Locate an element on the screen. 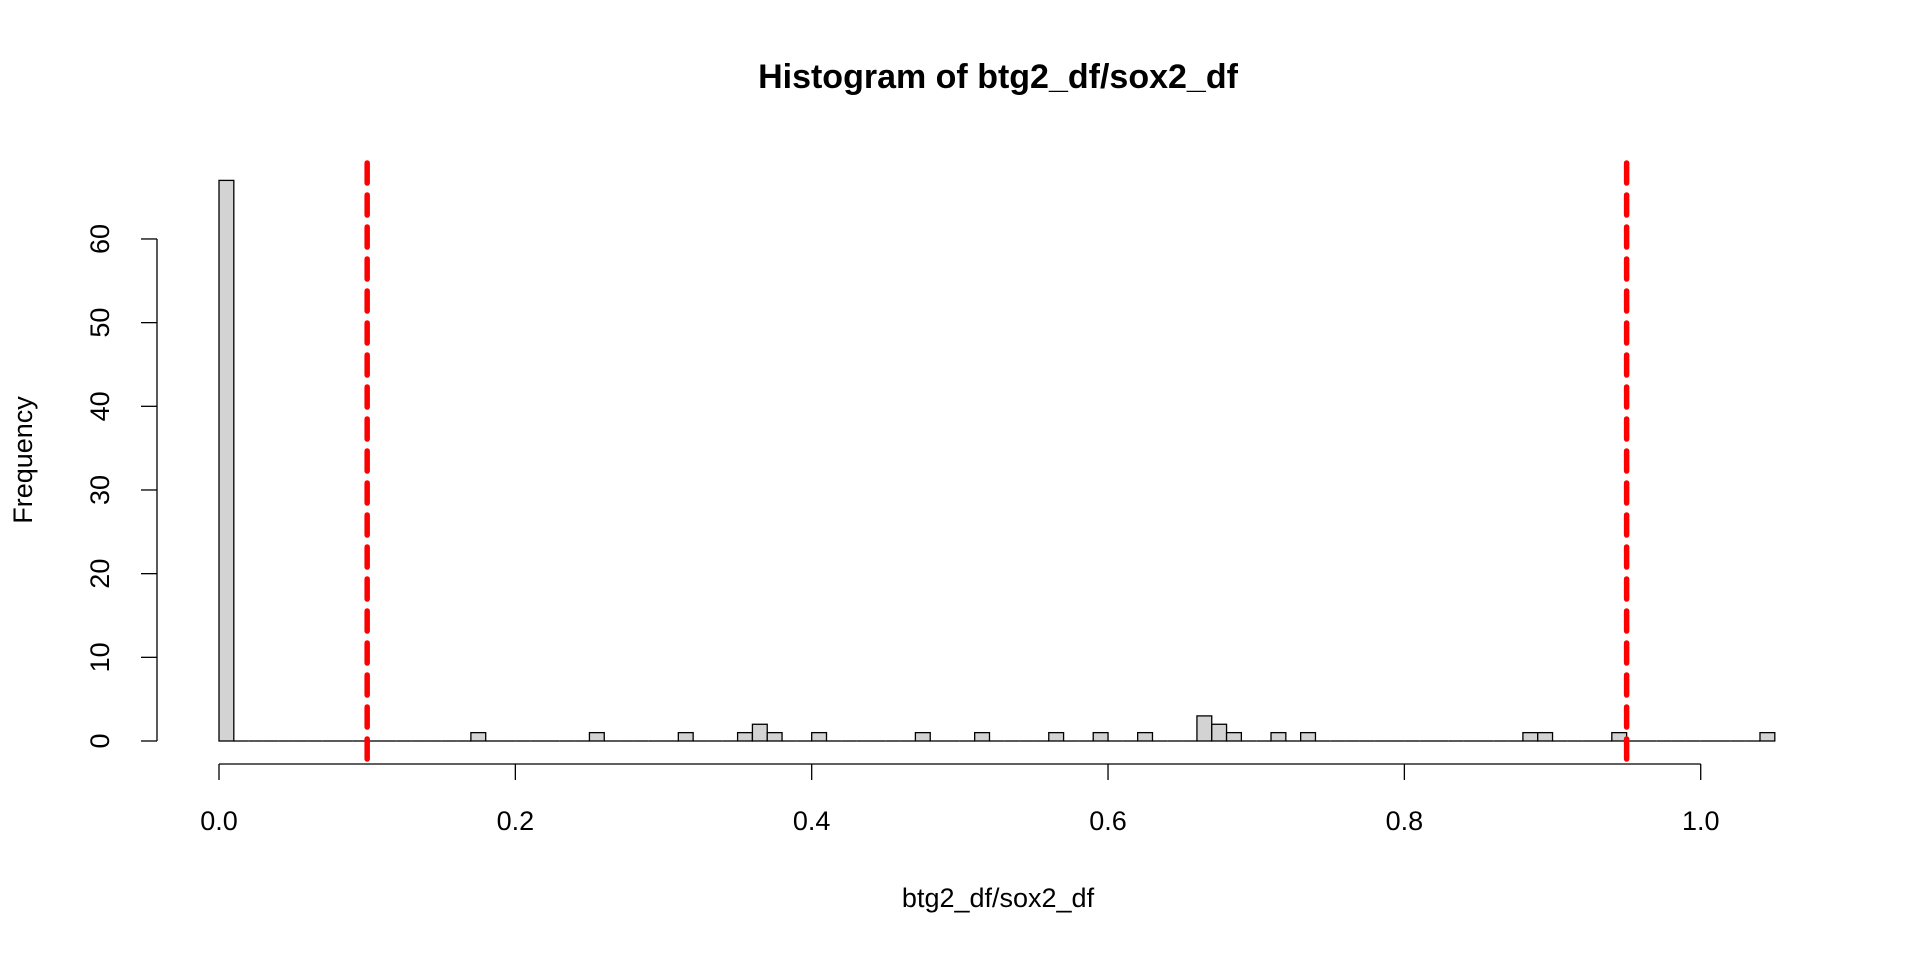  y-tick-label: 10 is located at coordinates (100, 657).